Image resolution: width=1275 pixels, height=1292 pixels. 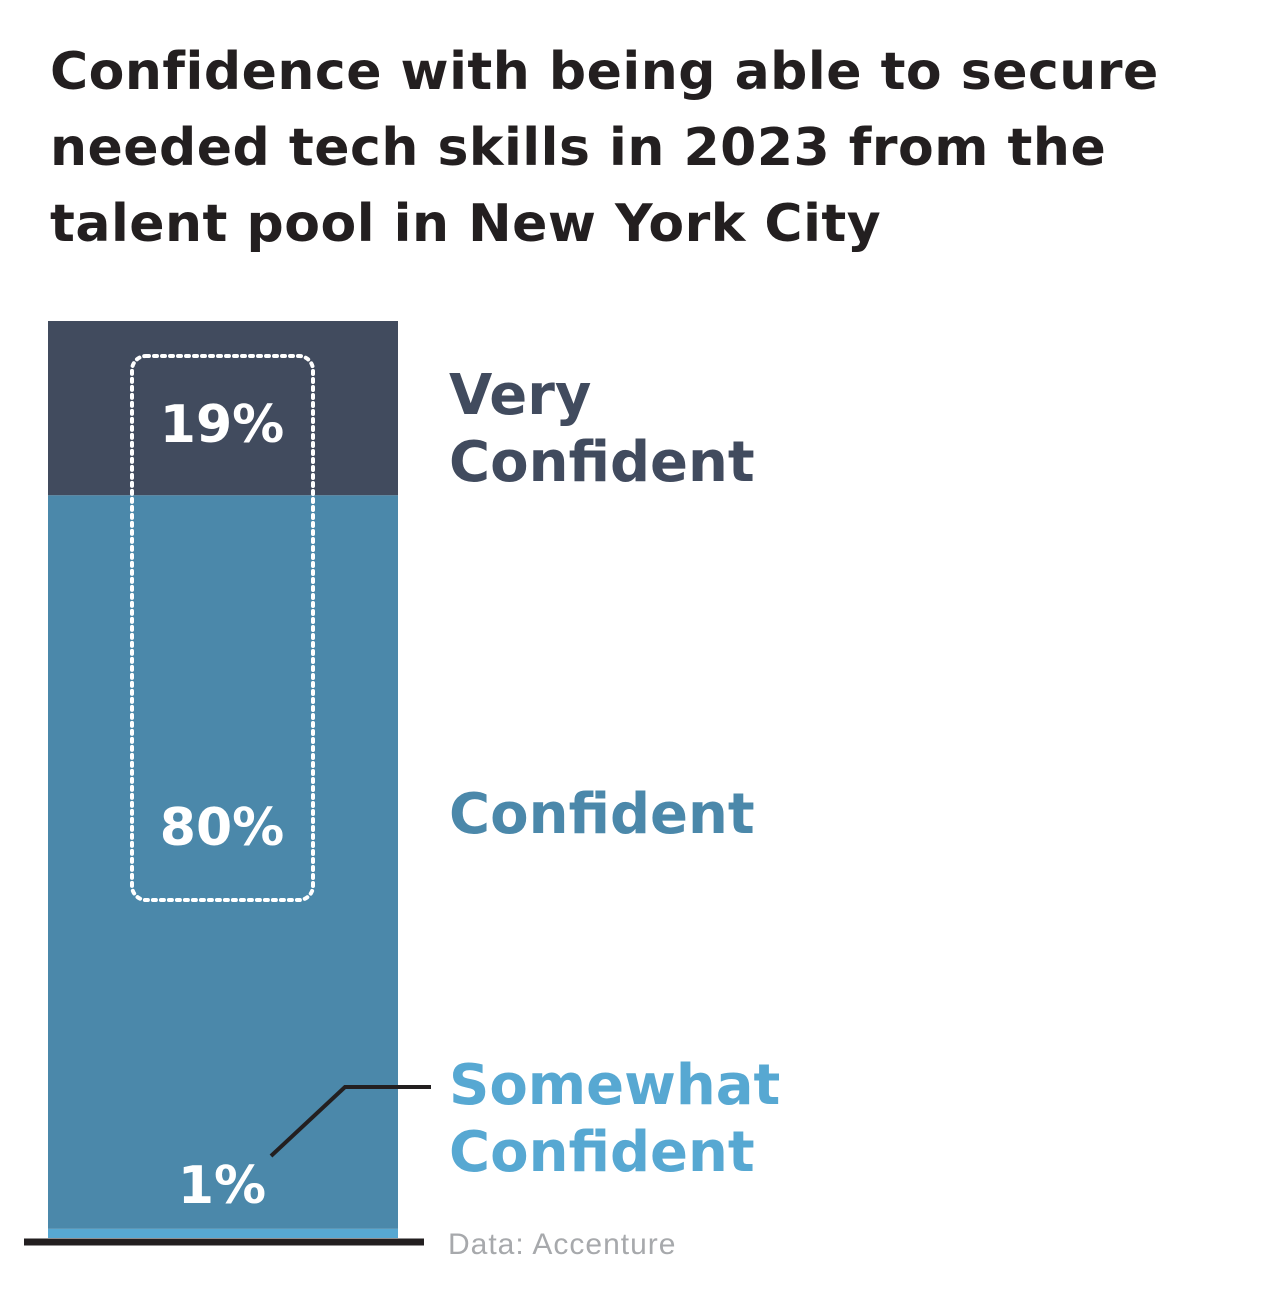 What do you see at coordinates (222, 425) in the screenshot?
I see `value-label-very-confident: 19%` at bounding box center [222, 425].